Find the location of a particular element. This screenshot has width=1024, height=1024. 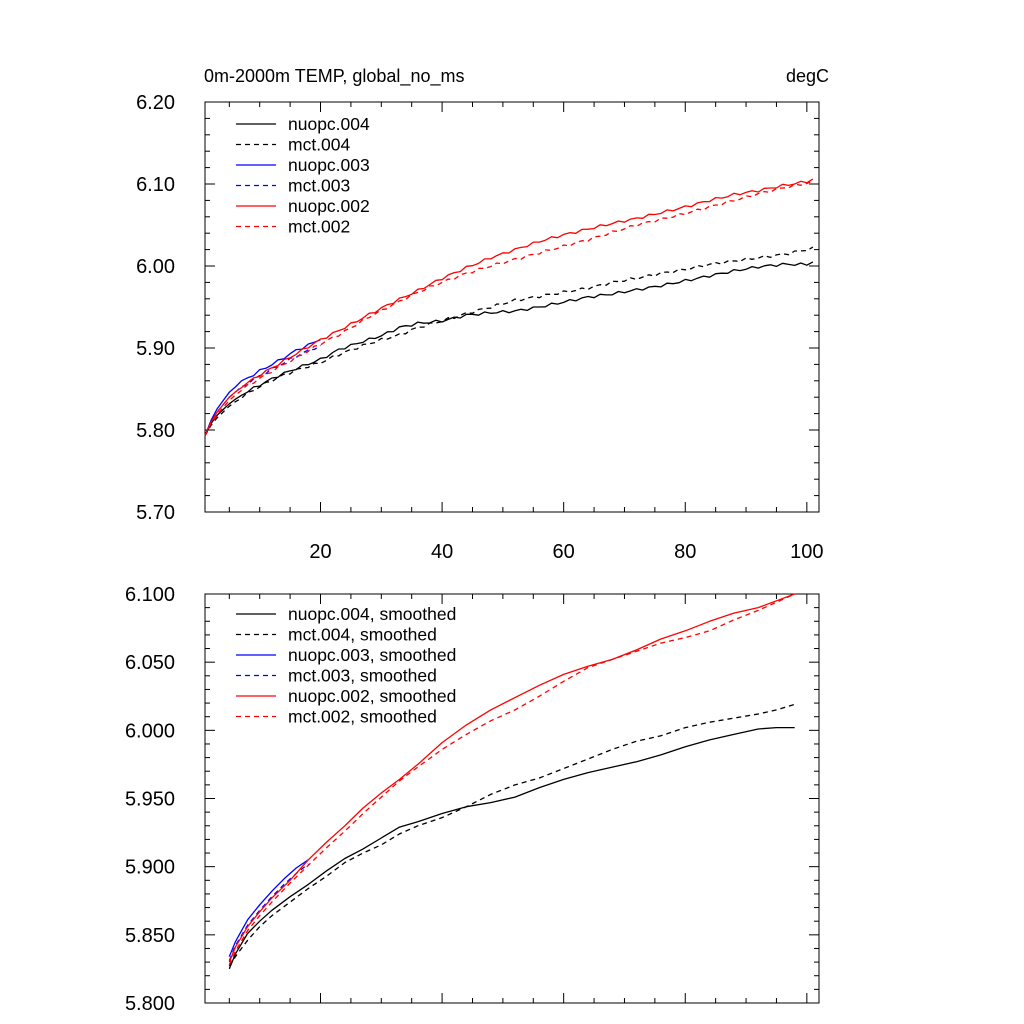

x-tick-label: 20 is located at coordinates (320, 552).